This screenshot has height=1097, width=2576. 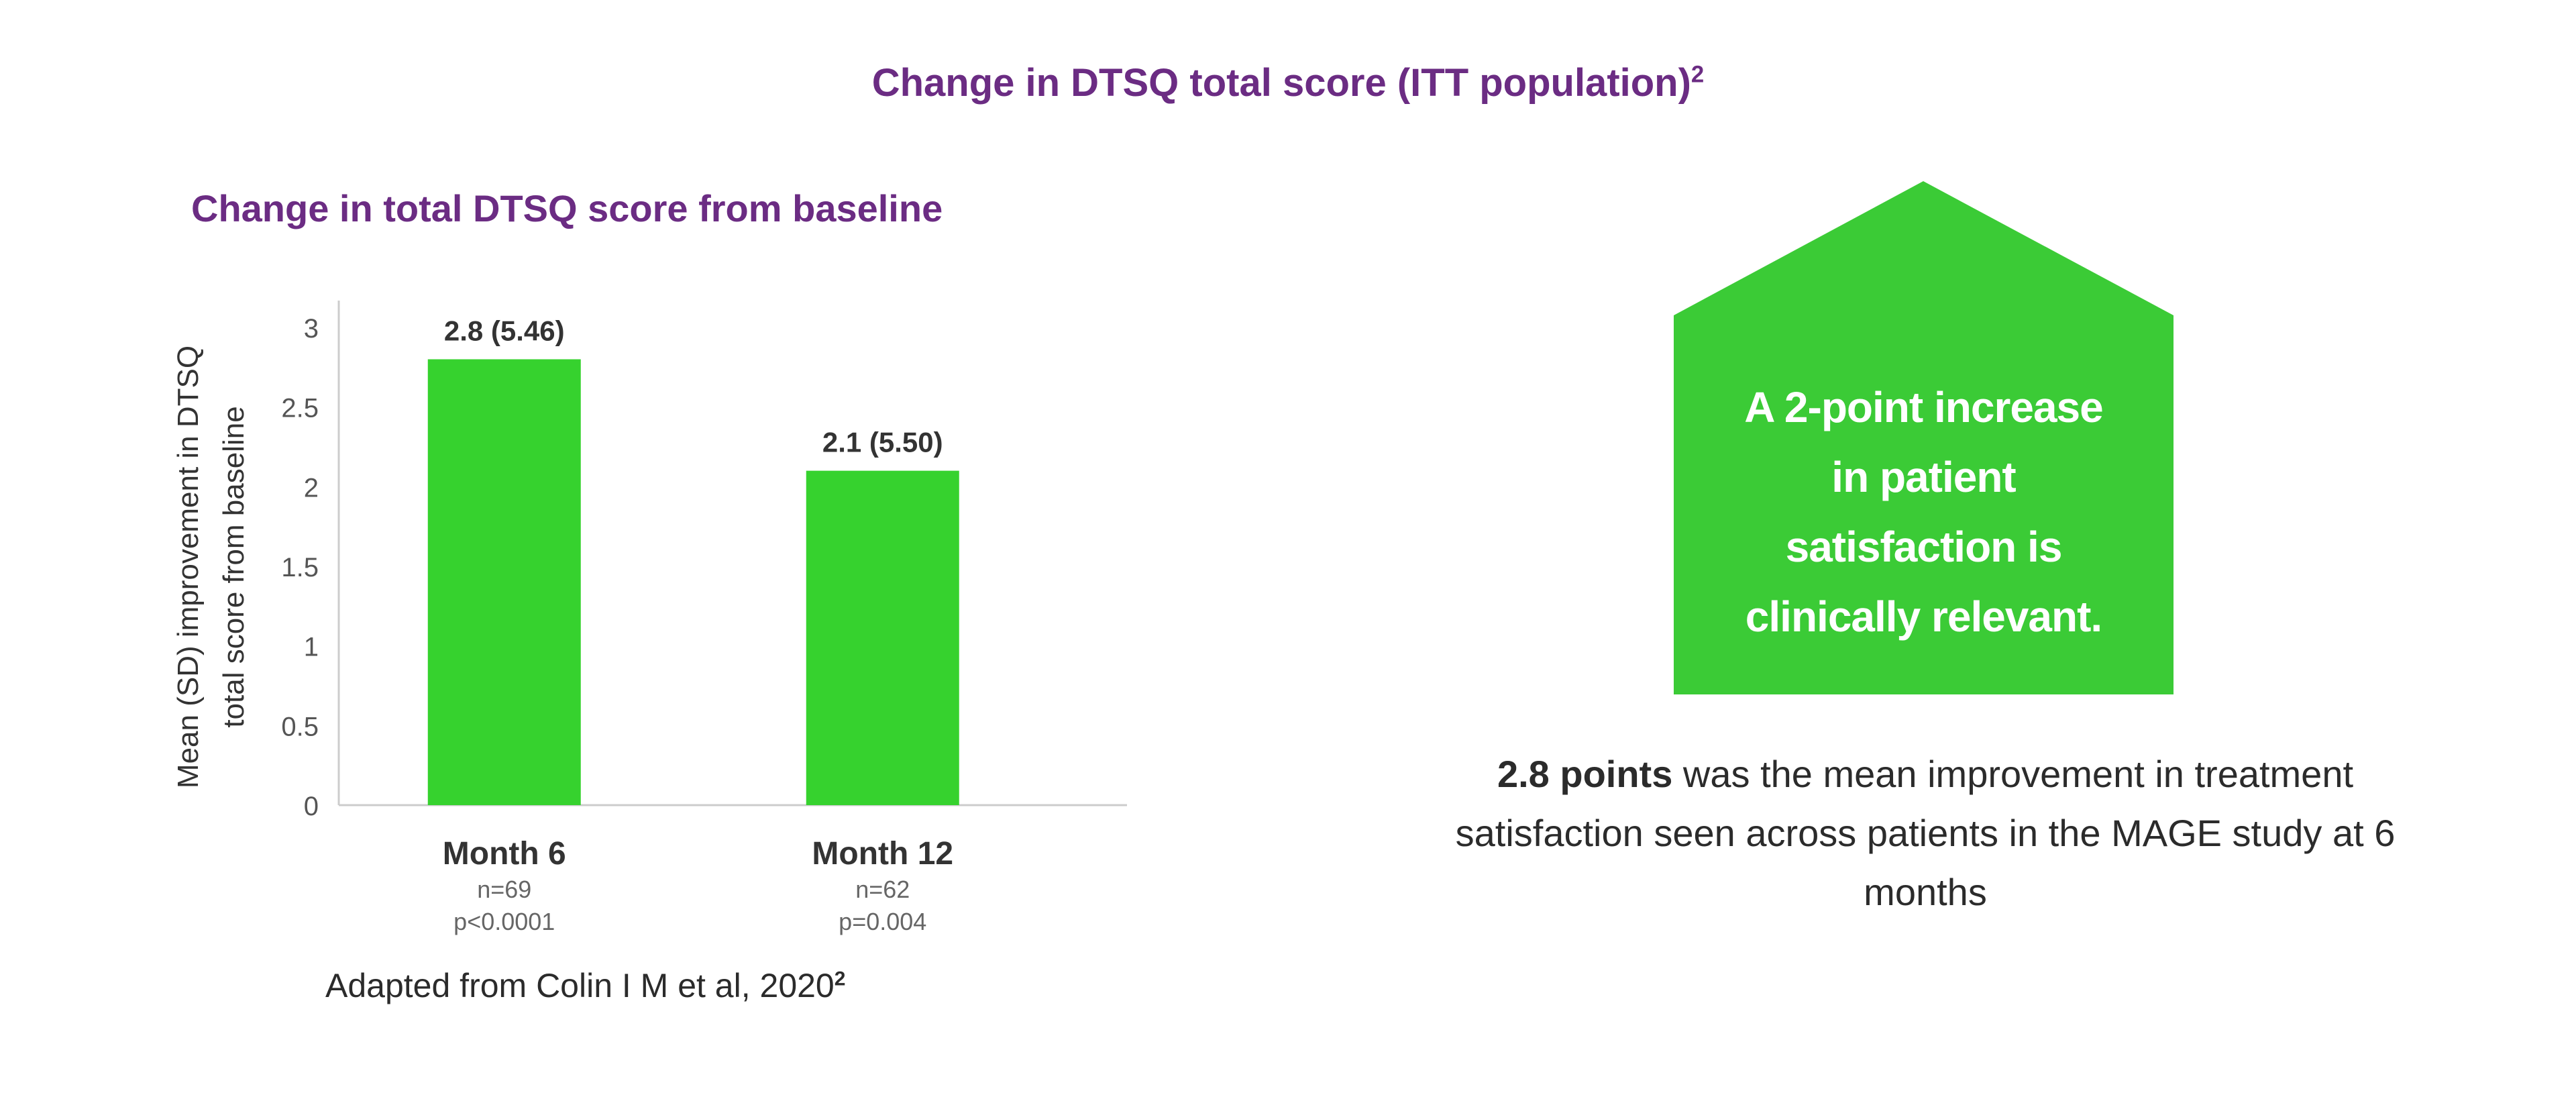 I want to click on callout-line-1: A 2-point increase, so click(x=1923, y=407).